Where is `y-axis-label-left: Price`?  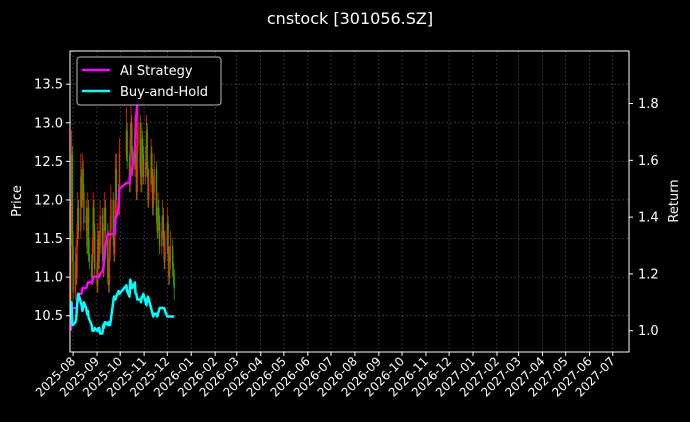 y-axis-label-left: Price is located at coordinates (17, 201).